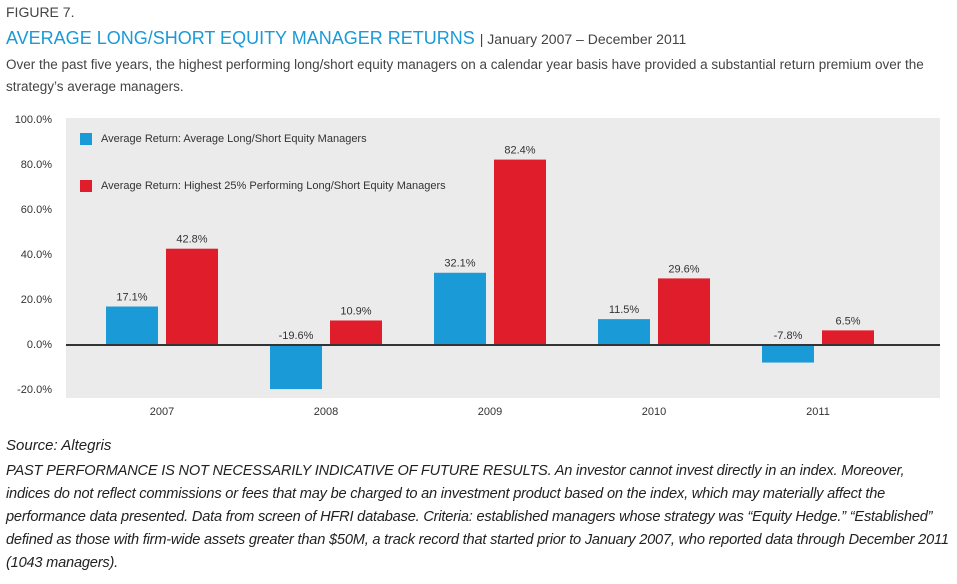  What do you see at coordinates (36, 300) in the screenshot?
I see `y-tick-label: 20.0%` at bounding box center [36, 300].